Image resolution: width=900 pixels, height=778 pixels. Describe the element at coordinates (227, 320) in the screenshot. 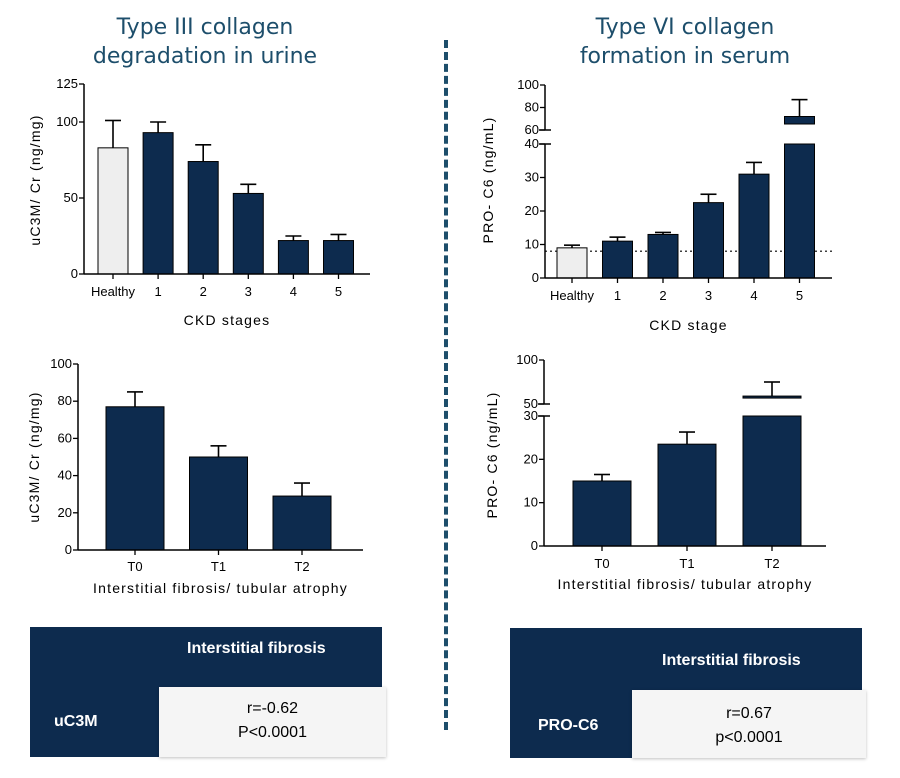

I see `x-axis-label: CKD stages` at that location.